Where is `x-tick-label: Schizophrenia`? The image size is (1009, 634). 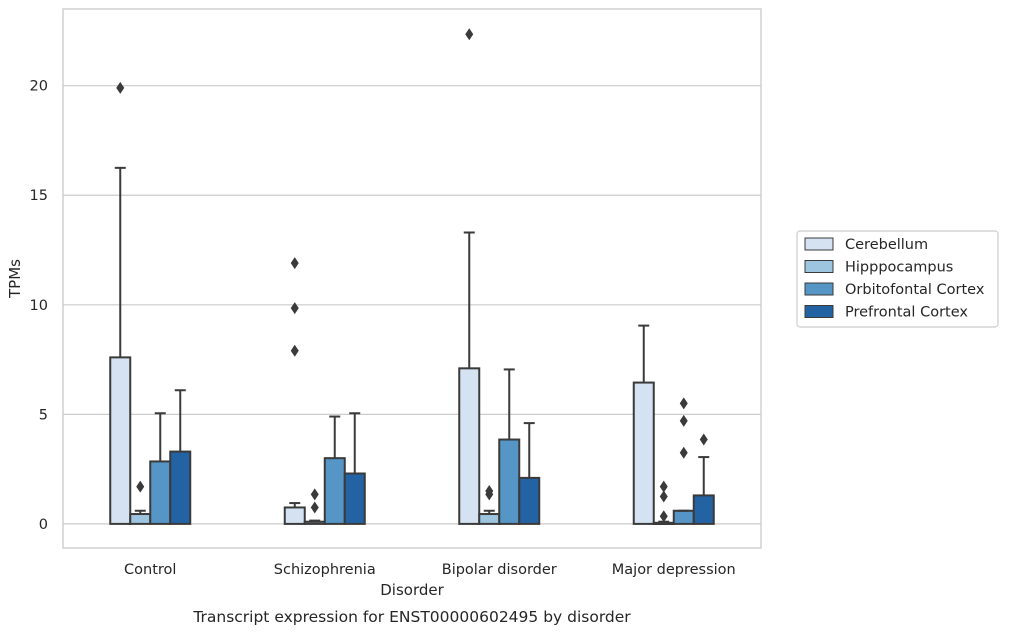
x-tick-label: Schizophrenia is located at coordinates (325, 570).